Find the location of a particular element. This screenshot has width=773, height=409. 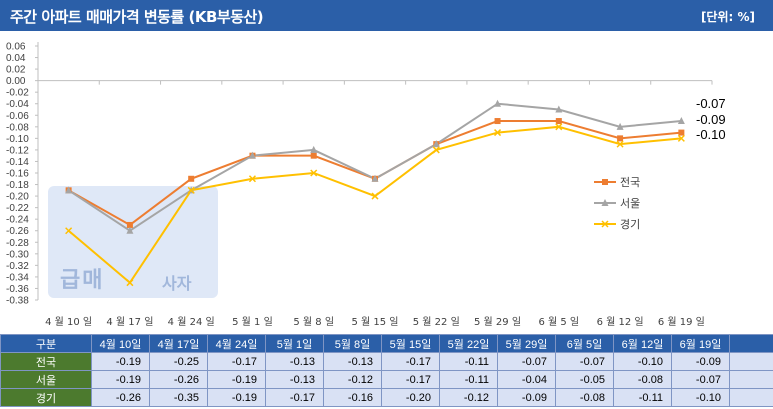

table-col-header: 4월 17일 is located at coordinates (178, 343).